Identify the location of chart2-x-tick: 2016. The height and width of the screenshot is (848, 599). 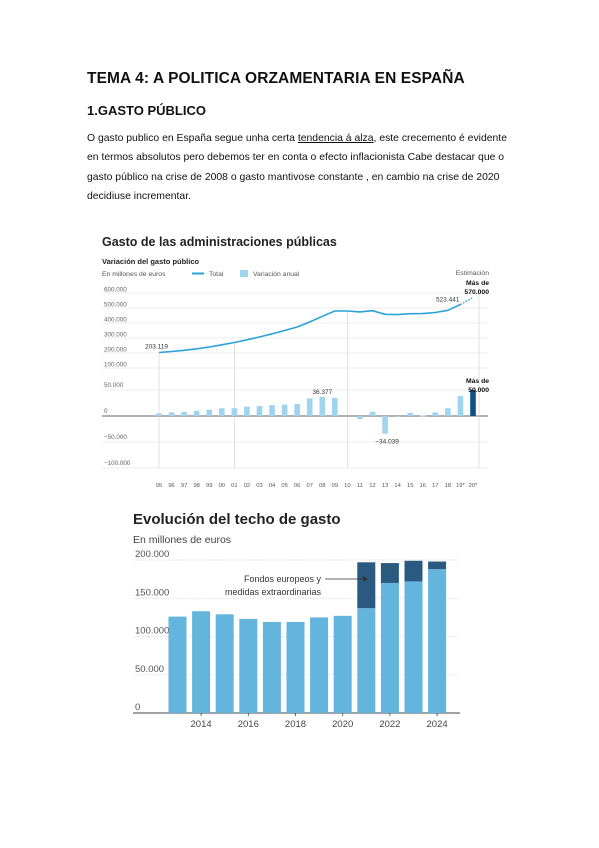
(248, 724).